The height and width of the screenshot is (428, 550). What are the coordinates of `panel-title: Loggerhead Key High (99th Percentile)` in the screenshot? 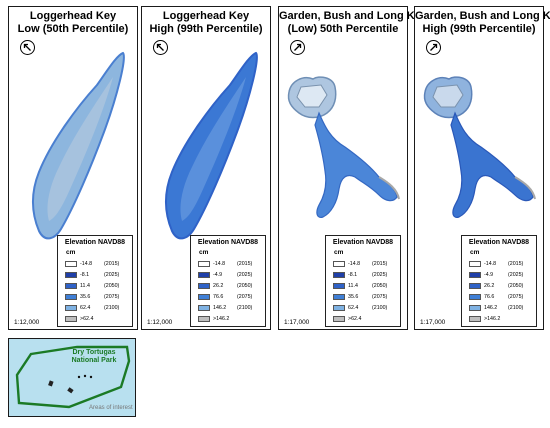 It's located at (206, 22).